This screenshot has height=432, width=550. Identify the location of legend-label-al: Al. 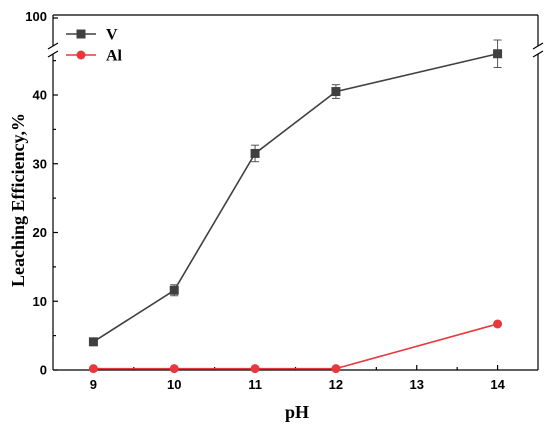
(114, 56).